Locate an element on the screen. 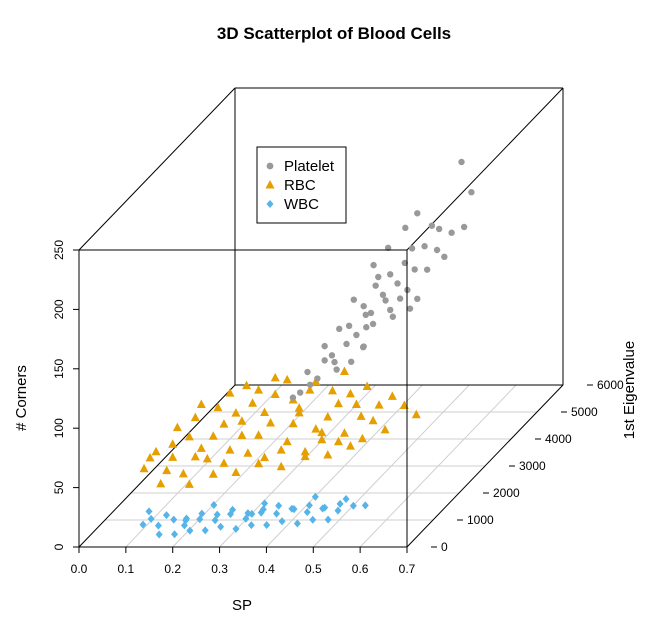 The width and height of the screenshot is (653, 631). z-tick-label: 250 is located at coordinates (59, 250).